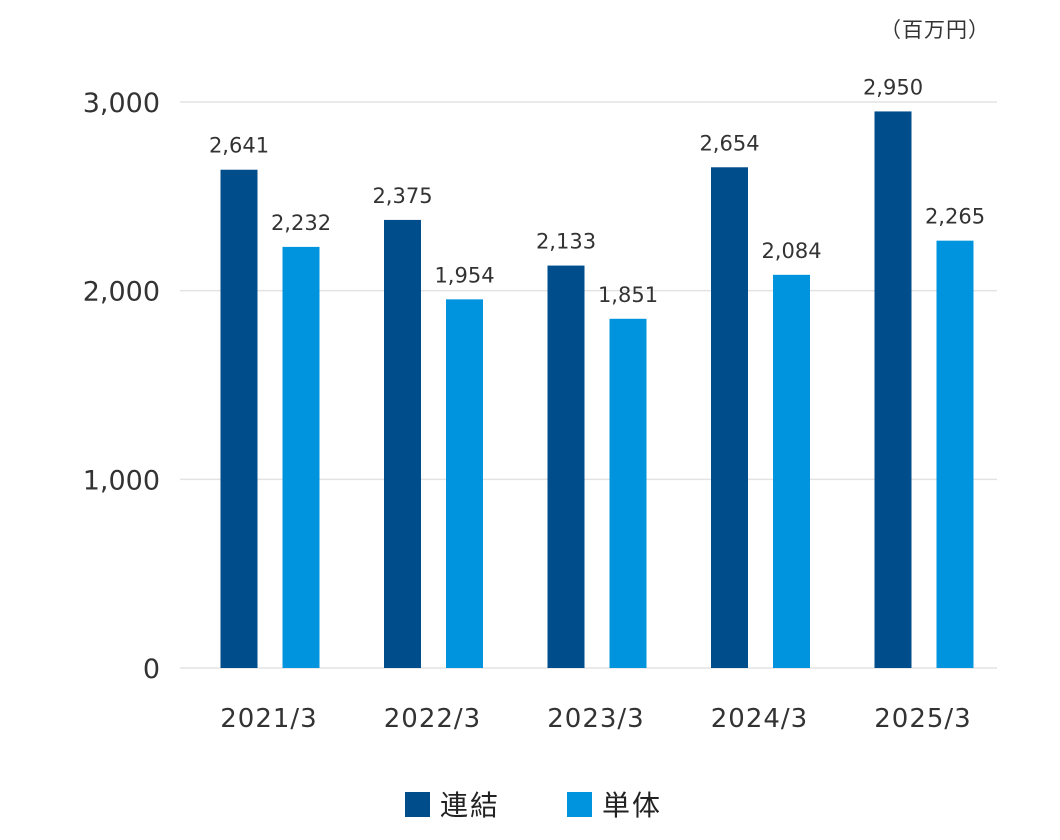 This screenshot has width=1060, height=840. What do you see at coordinates (922, 719) in the screenshot?
I see `x-tick-label: 2025/3` at bounding box center [922, 719].